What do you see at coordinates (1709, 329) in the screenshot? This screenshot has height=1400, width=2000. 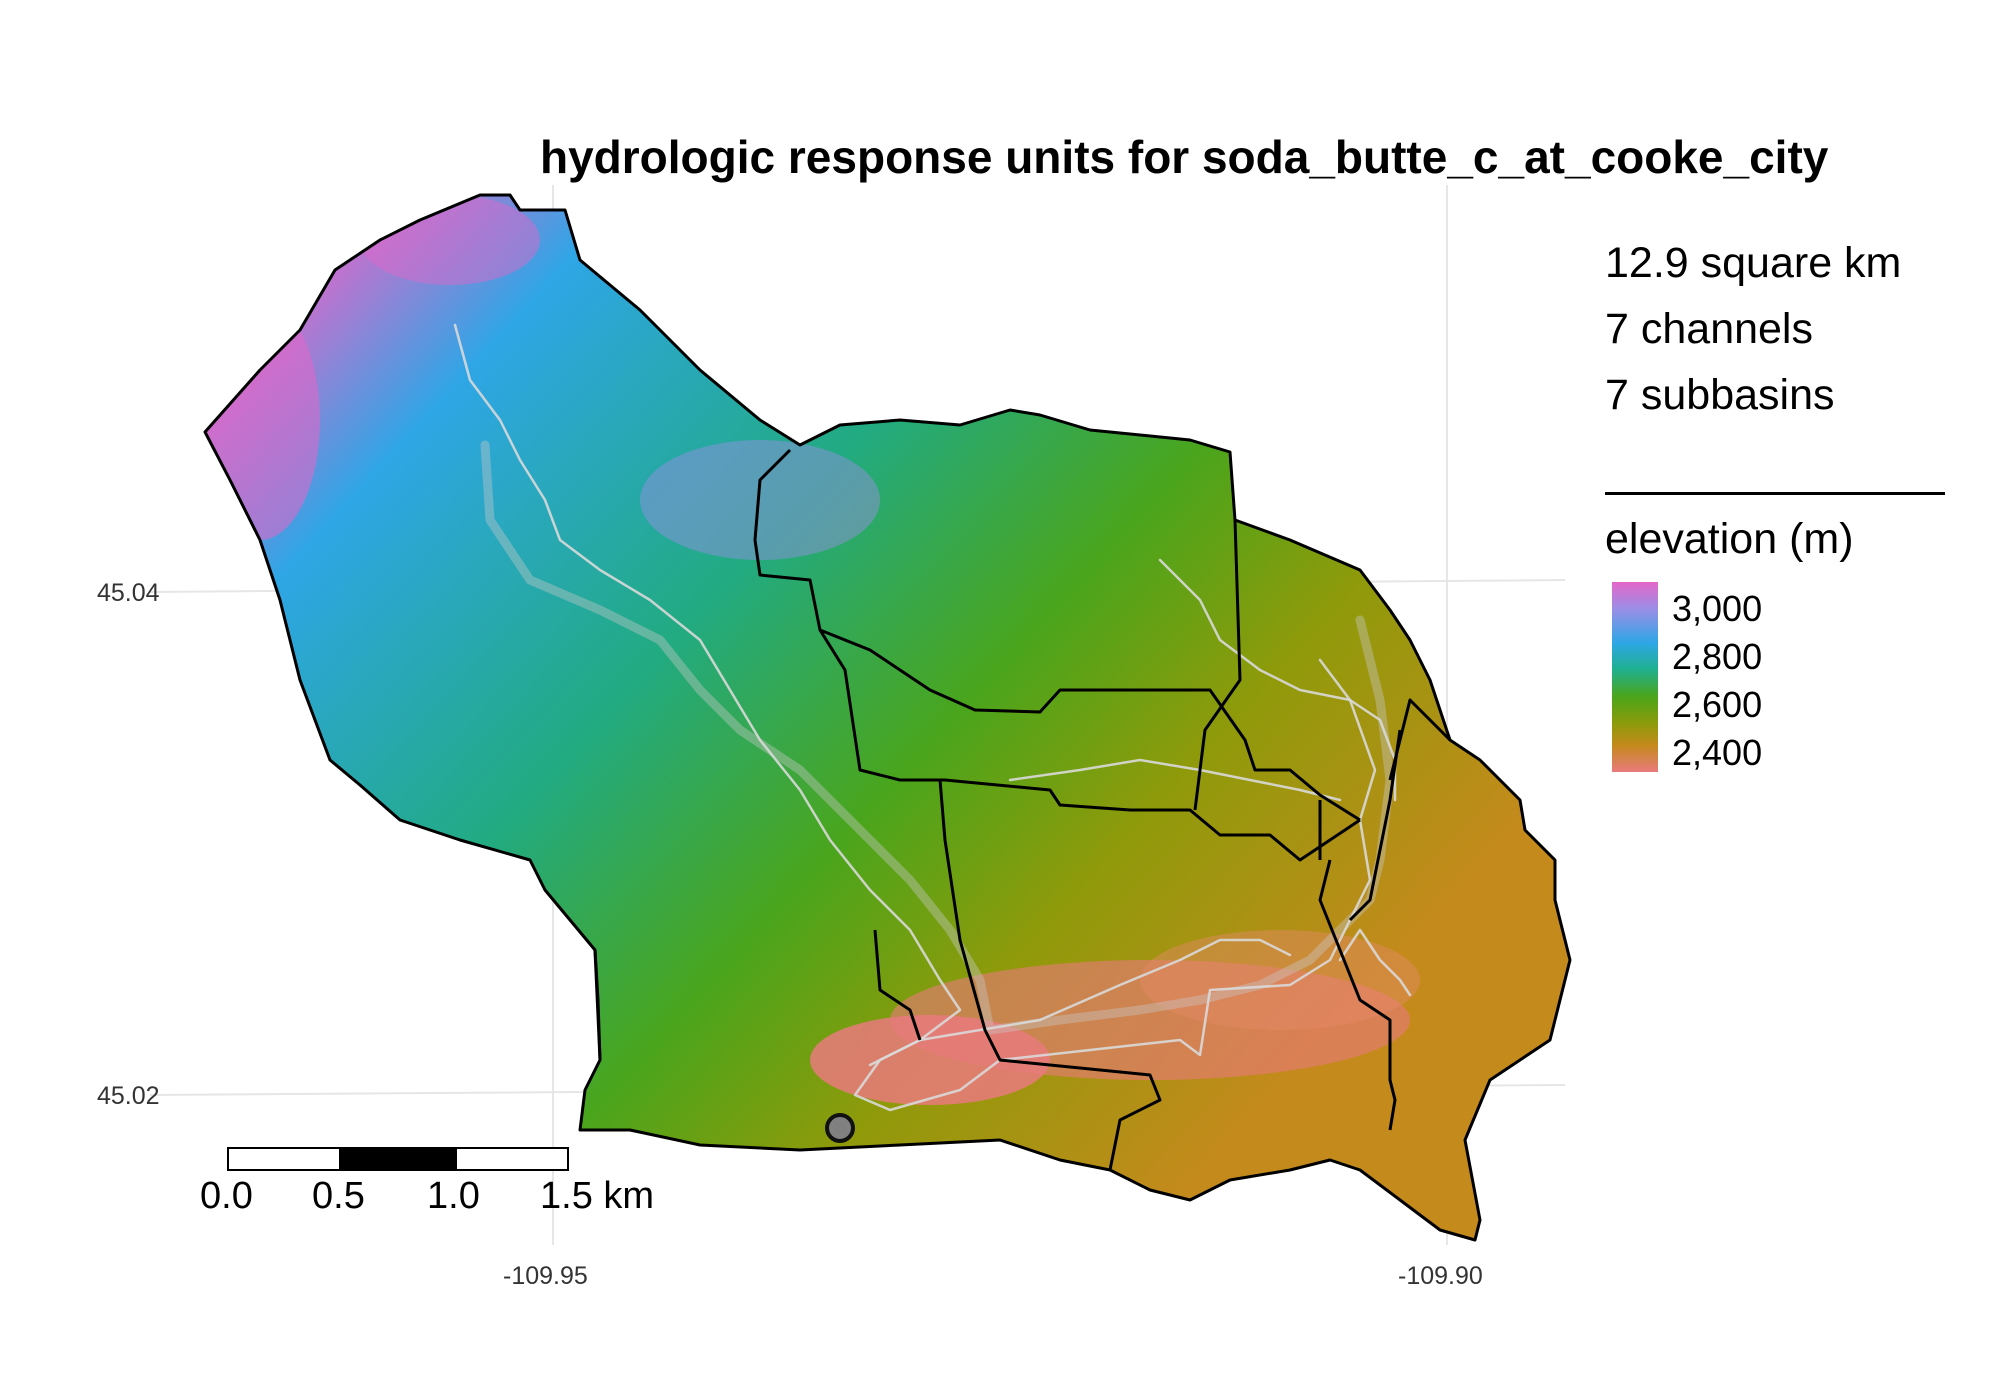 I see `stat-channels: 7 channels` at bounding box center [1709, 329].